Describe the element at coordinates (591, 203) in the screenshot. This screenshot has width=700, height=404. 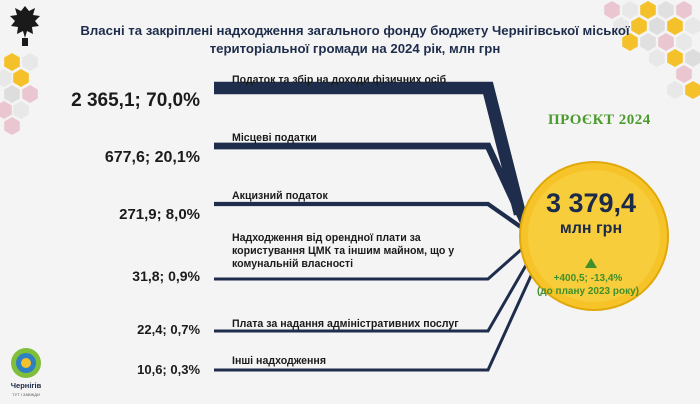
I see `total-value: 3 379,4` at that location.